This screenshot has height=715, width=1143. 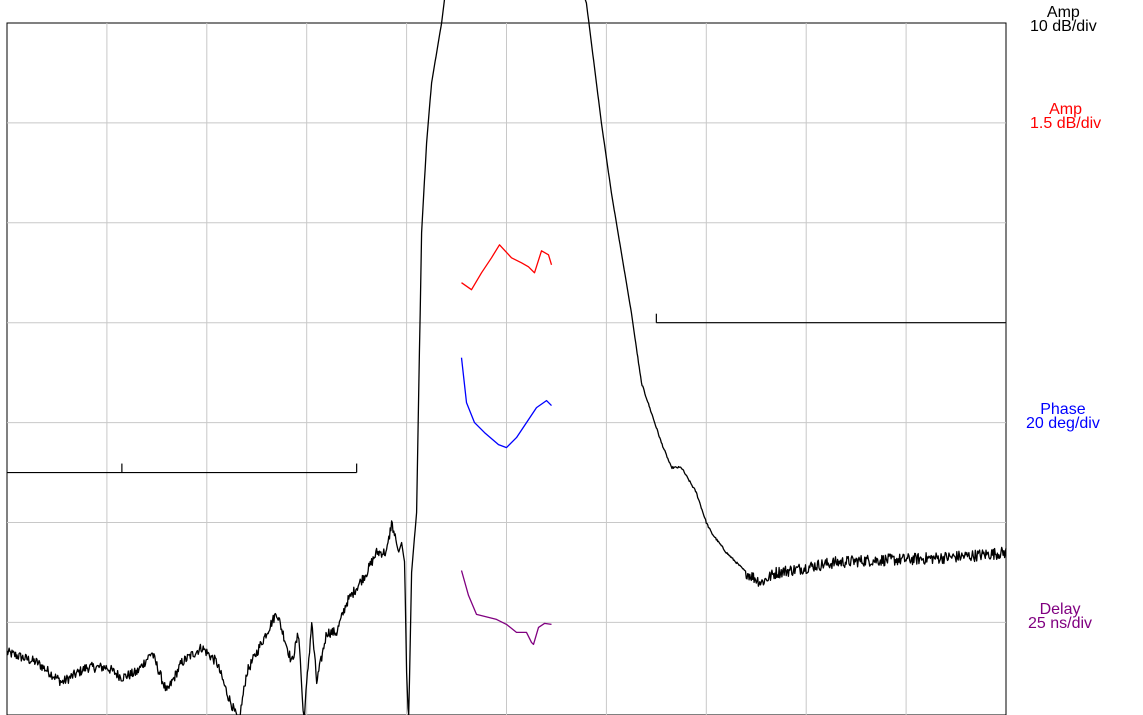 I want to click on scale-label-amp-fine: Amp 1.5 dB/div, so click(x=1066, y=116).